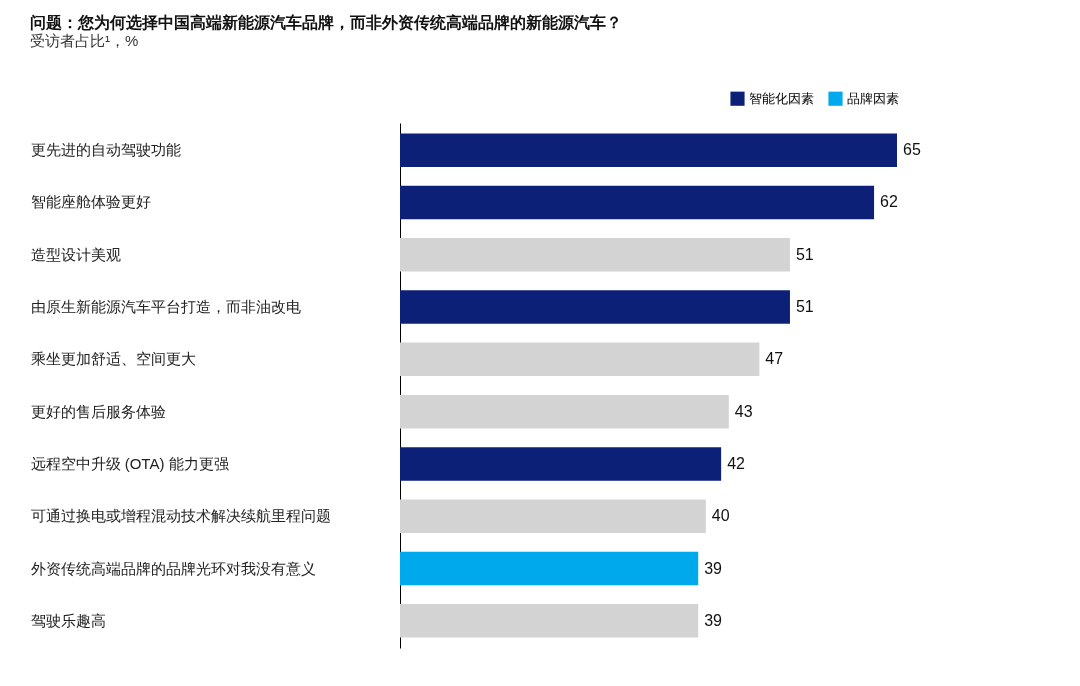 The image size is (1080, 686). Describe the element at coordinates (129, 463) in the screenshot. I see `y-tick-label: 远程空中升级 (OTA) 能力更强` at that location.